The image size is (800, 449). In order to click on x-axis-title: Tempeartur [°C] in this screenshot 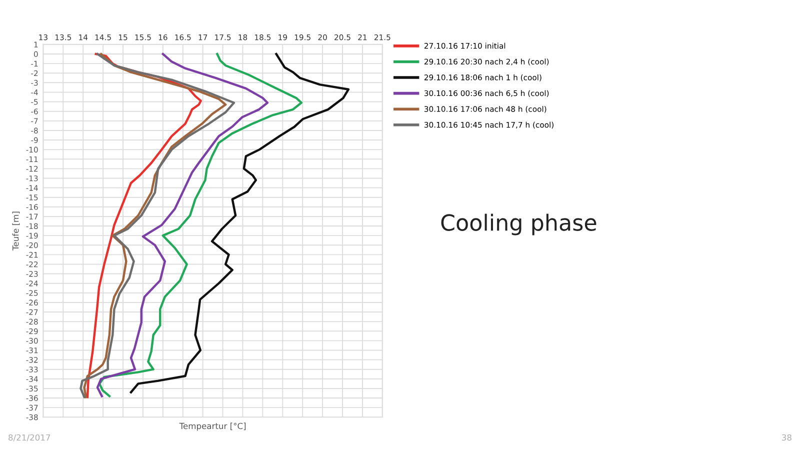, I will do `click(212, 426)`.